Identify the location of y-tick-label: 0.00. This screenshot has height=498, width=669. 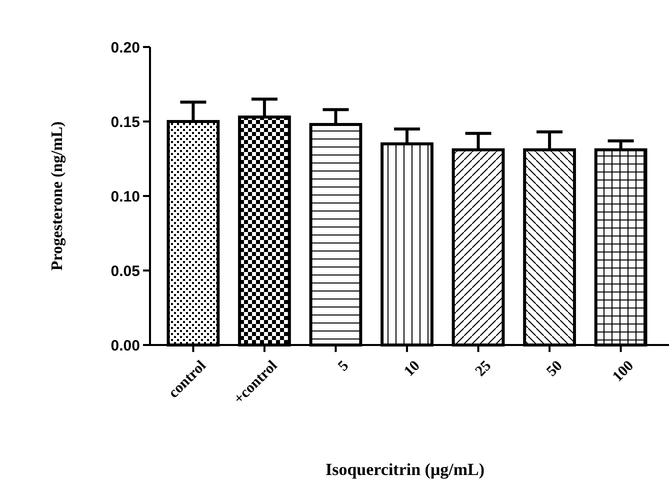
(125, 345).